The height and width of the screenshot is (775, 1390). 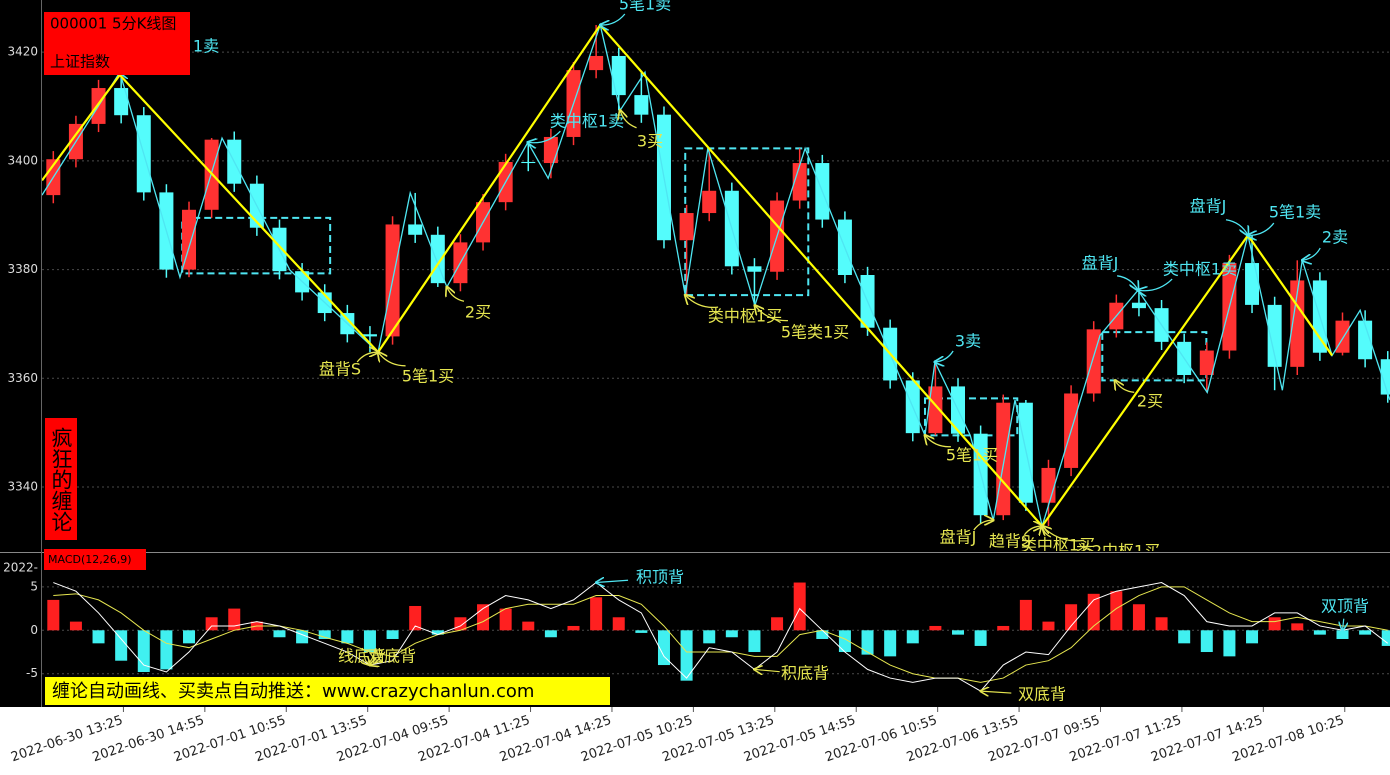 What do you see at coordinates (22, 486) in the screenshot?
I see `y-tick-label: 3340` at bounding box center [22, 486].